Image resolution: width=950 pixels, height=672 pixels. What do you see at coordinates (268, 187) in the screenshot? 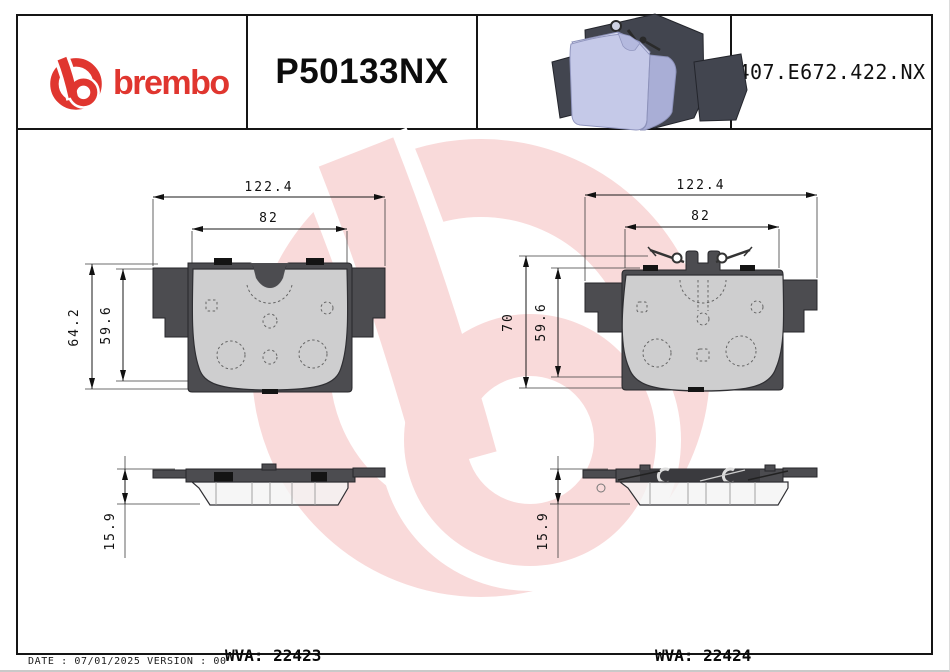
I see `dim-left-outer-width: 122.4` at bounding box center [268, 187].